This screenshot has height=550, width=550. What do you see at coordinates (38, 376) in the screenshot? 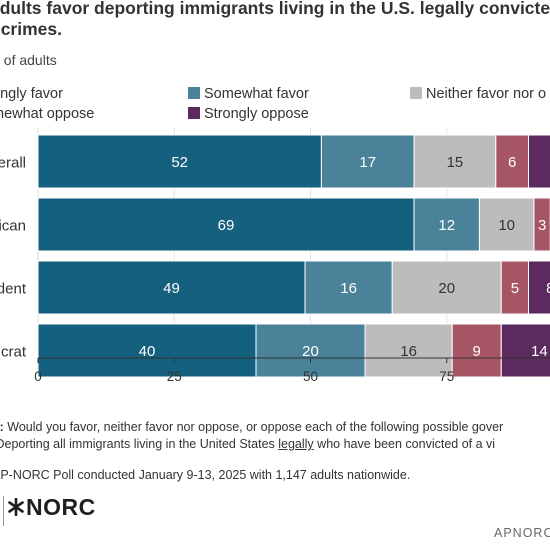
I see `x-tick-label: 0` at bounding box center [38, 376].